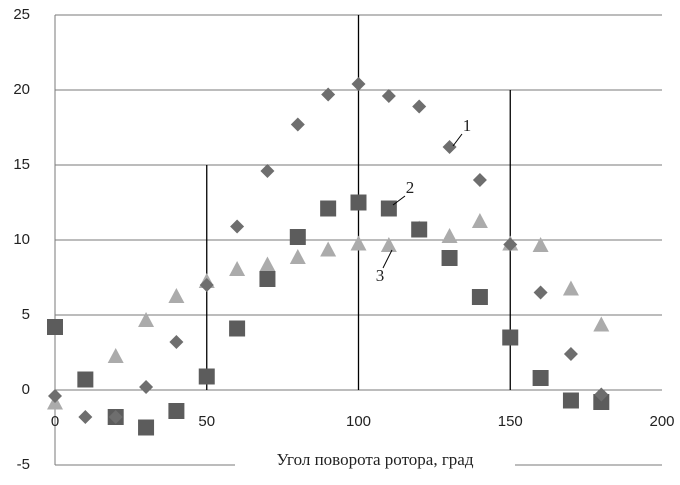 The width and height of the screenshot is (680, 485). What do you see at coordinates (358, 421) in the screenshot?
I see `x-tick-label: 100` at bounding box center [358, 421].